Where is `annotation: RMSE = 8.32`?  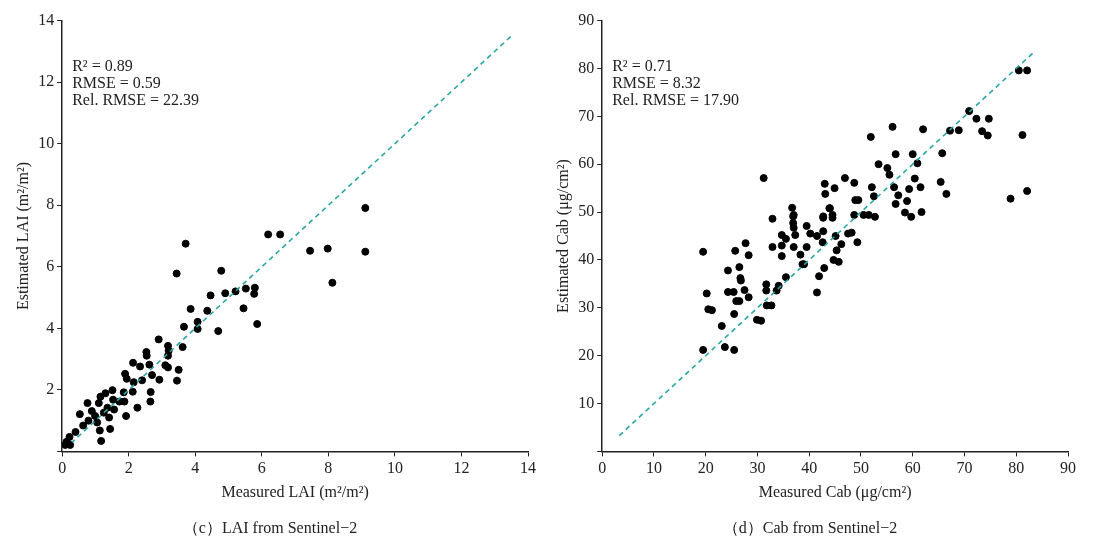 annotation: RMSE = 8.32 is located at coordinates (656, 82).